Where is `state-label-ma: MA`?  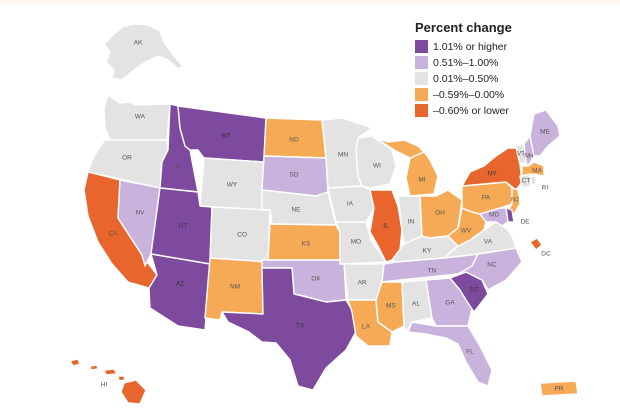 state-label-ma: MA is located at coordinates (537, 171).